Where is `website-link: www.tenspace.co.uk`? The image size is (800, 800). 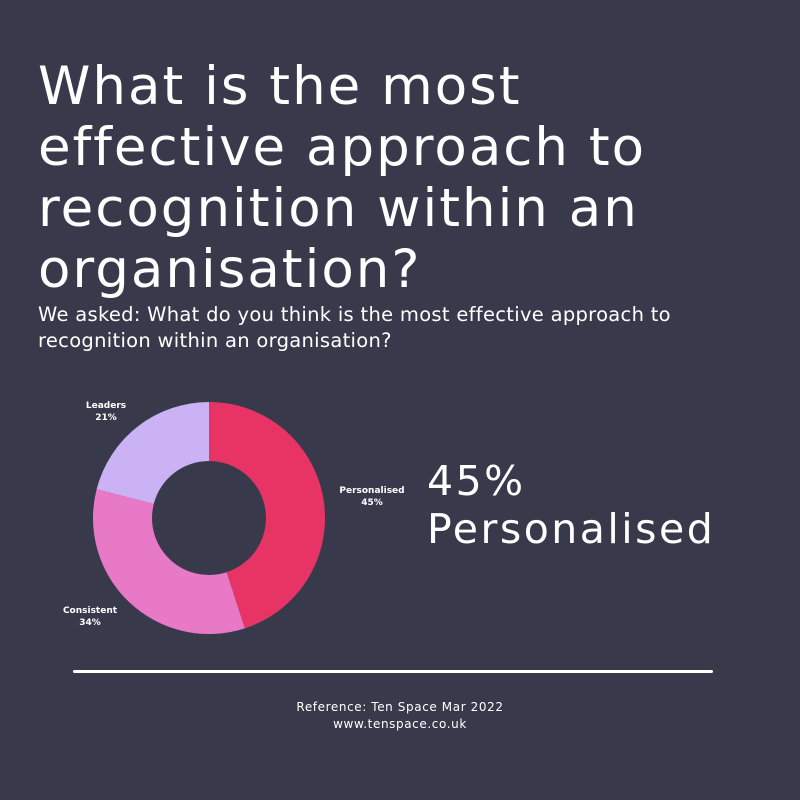 website-link: www.tenspace.co.uk is located at coordinates (400, 724).